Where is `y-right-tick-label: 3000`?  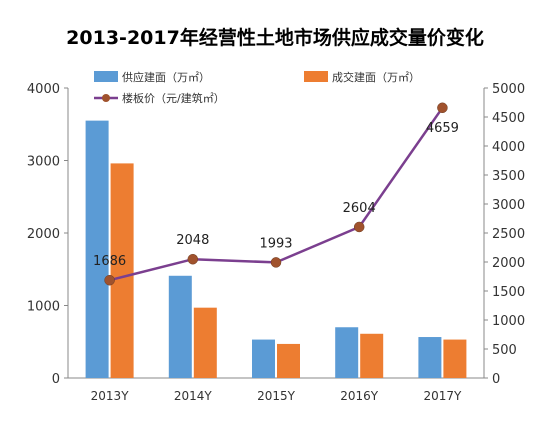
y-right-tick-label: 3000 is located at coordinates (508, 205).